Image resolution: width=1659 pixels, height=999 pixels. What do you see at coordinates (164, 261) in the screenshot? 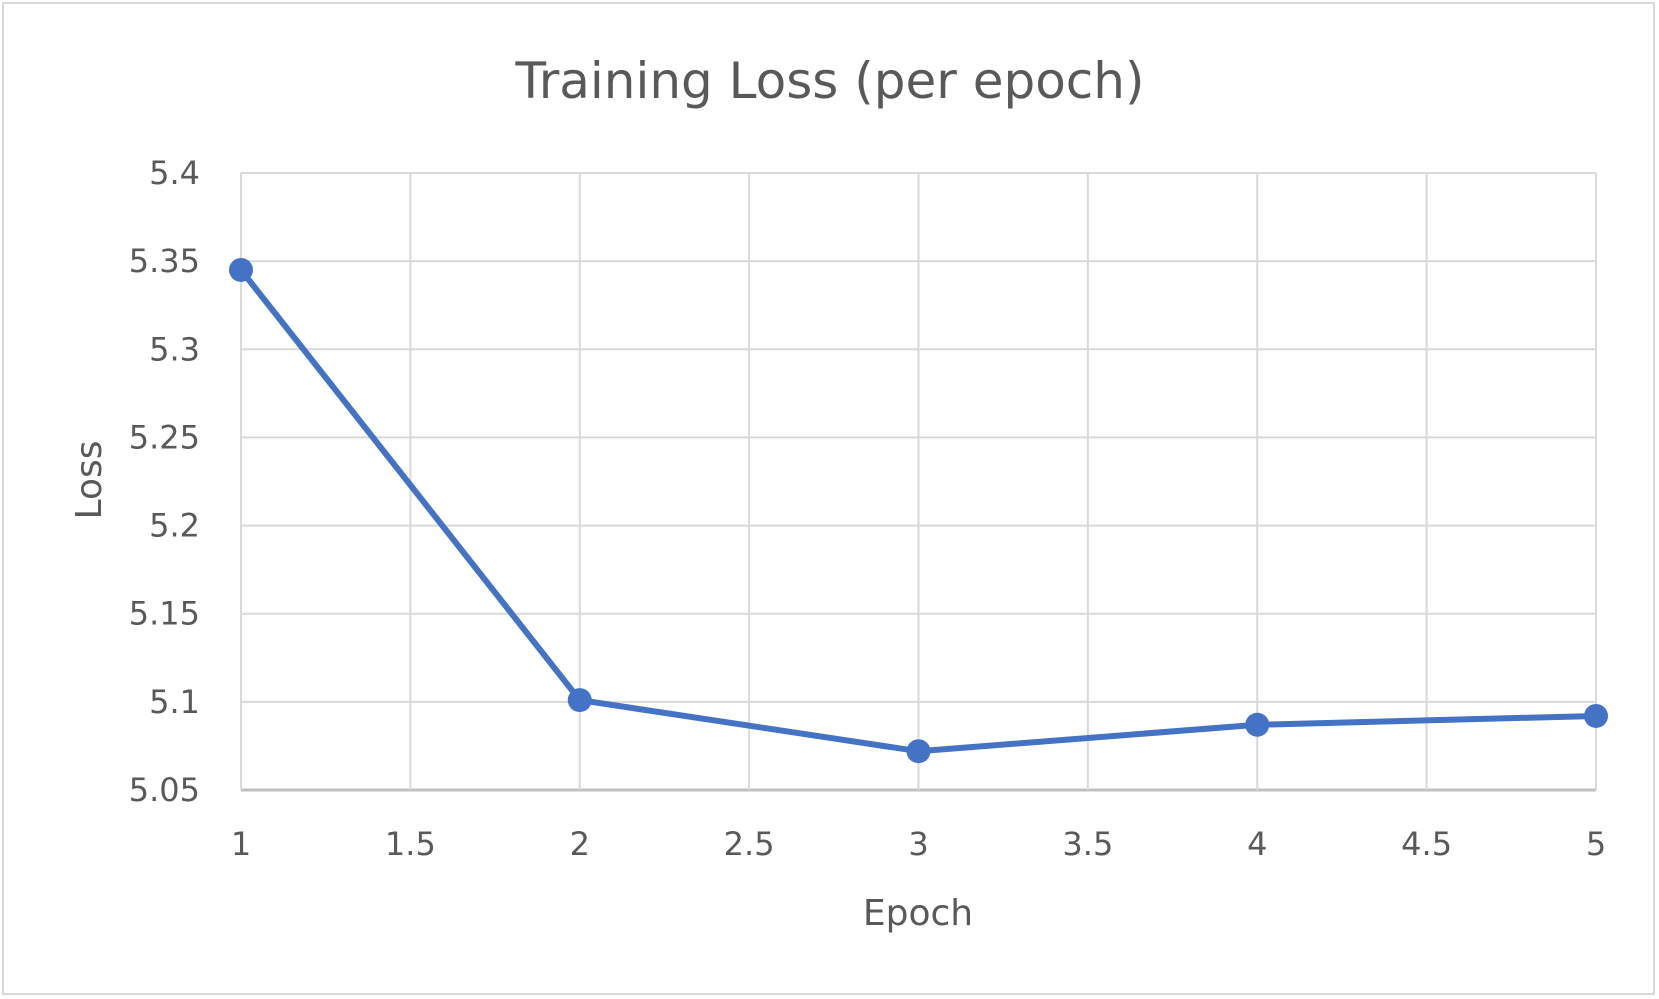
I see `y-tick-label: 5.35` at bounding box center [164, 261].